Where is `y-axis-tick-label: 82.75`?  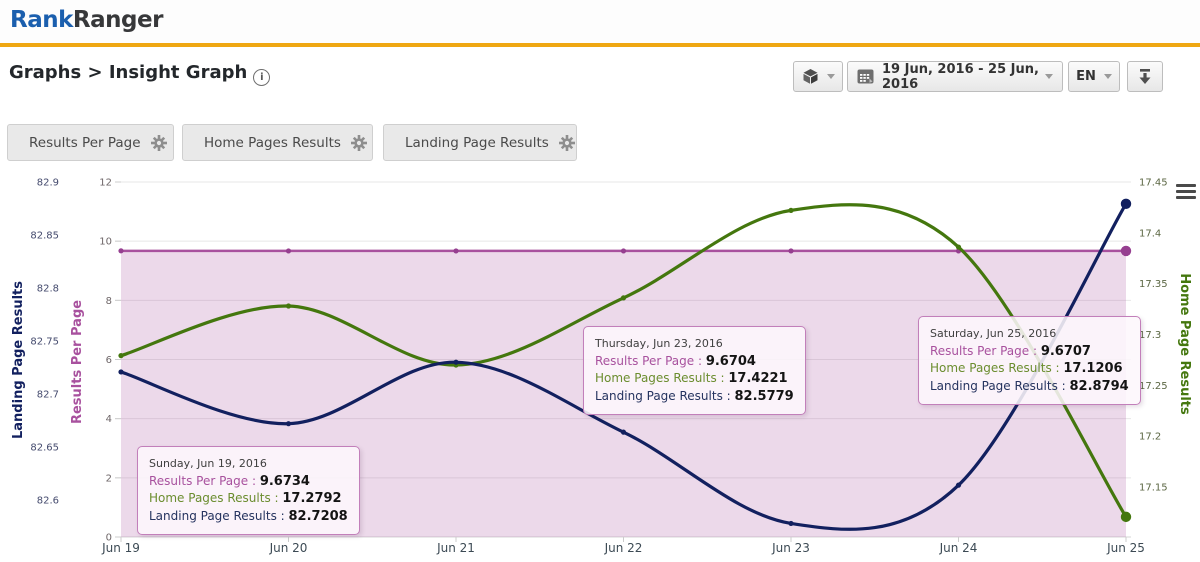 y-axis-tick-label: 82.75 is located at coordinates (44, 342).